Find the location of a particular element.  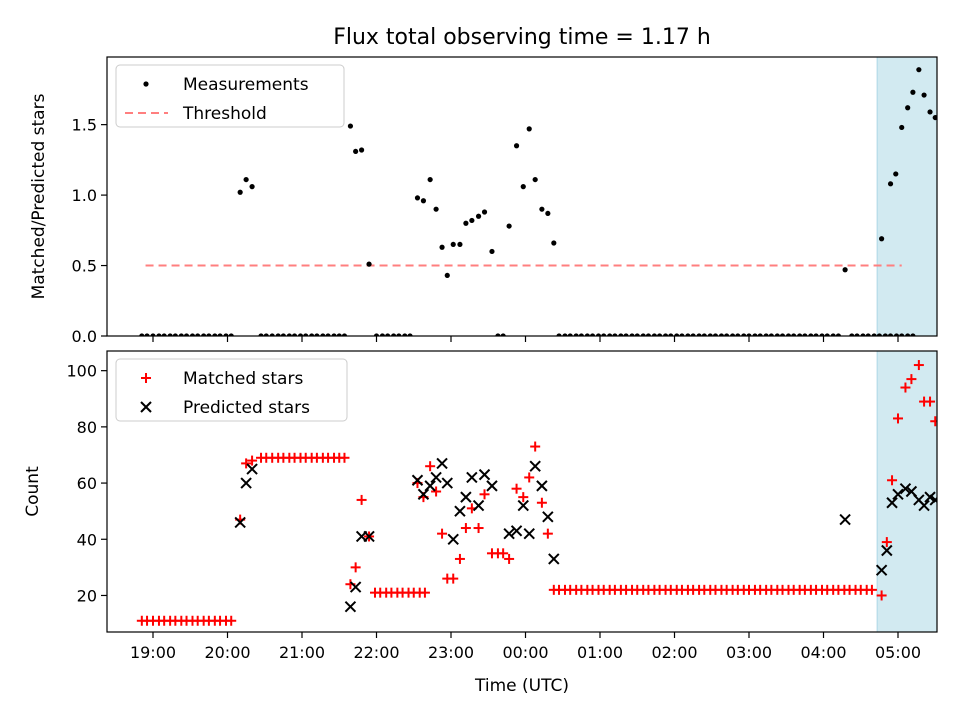

y-tick-label: 0.5 is located at coordinates (84, 266).